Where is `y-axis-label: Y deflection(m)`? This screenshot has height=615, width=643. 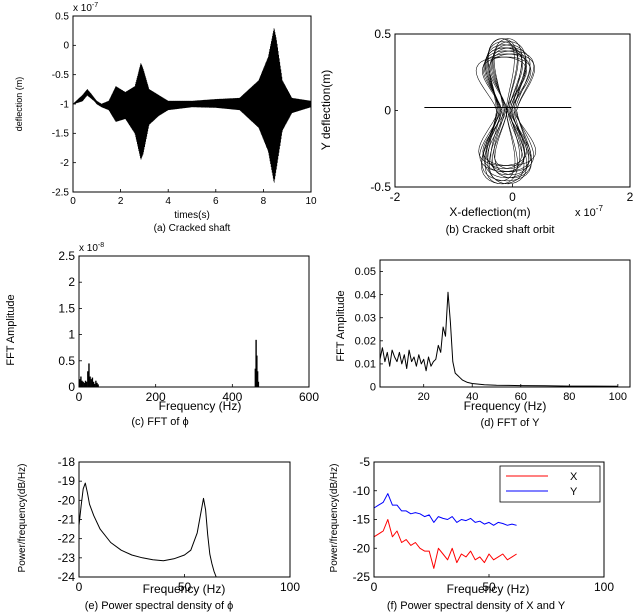
y-axis-label: Y deflection(m) is located at coordinates (326, 110).